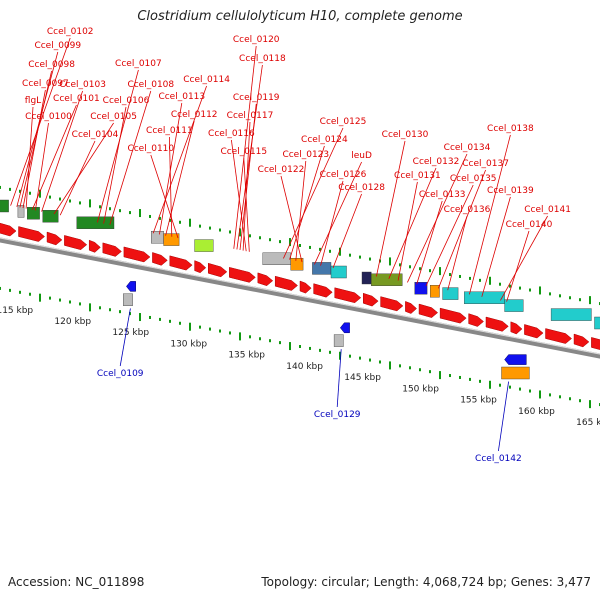 This screenshot has width=600, height=604. What do you see at coordinates (33, 101) in the screenshot?
I see `forward-gene-label: flgL` at bounding box center [33, 101].